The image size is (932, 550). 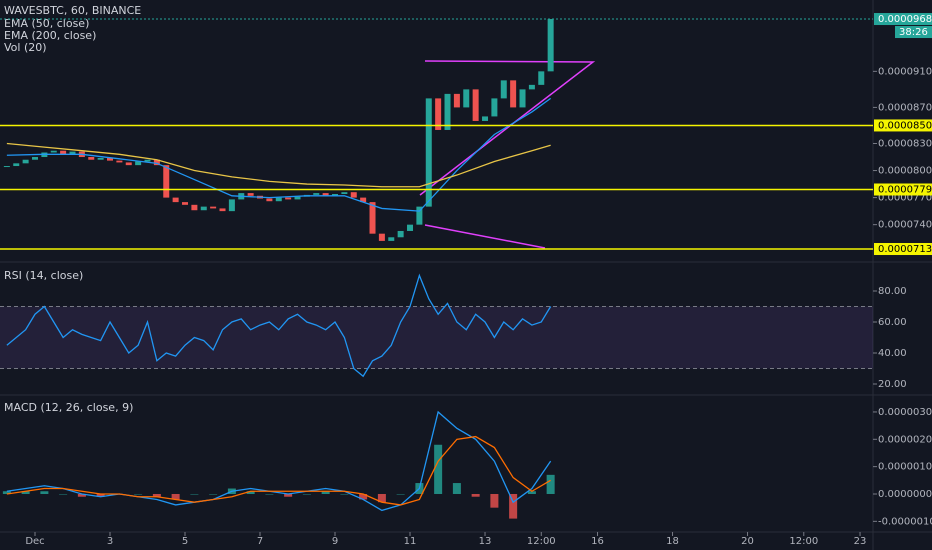 What do you see at coordinates (46, 23) in the screenshot?
I see `indicator-label: EMA (50, close)` at bounding box center [46, 23].